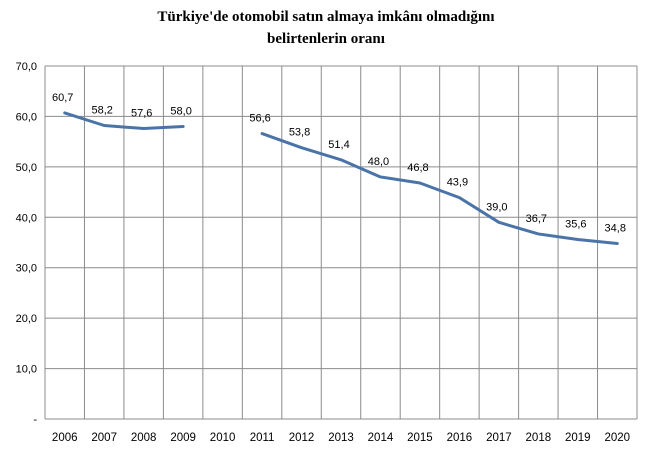 This screenshot has width=652, height=460. I want to click on y-tick-label: 40,0, so click(26, 218).